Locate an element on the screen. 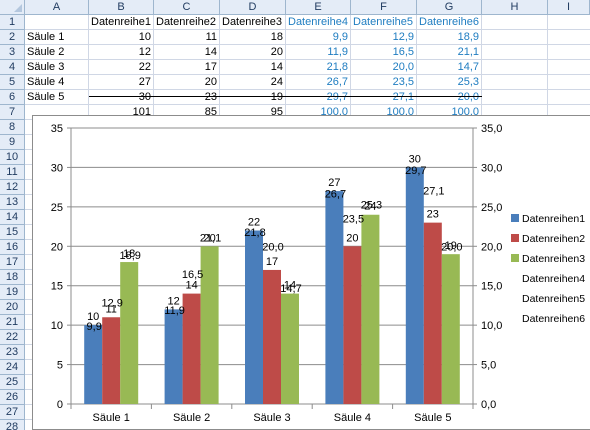  select-all-corner is located at coordinates (12, 7).